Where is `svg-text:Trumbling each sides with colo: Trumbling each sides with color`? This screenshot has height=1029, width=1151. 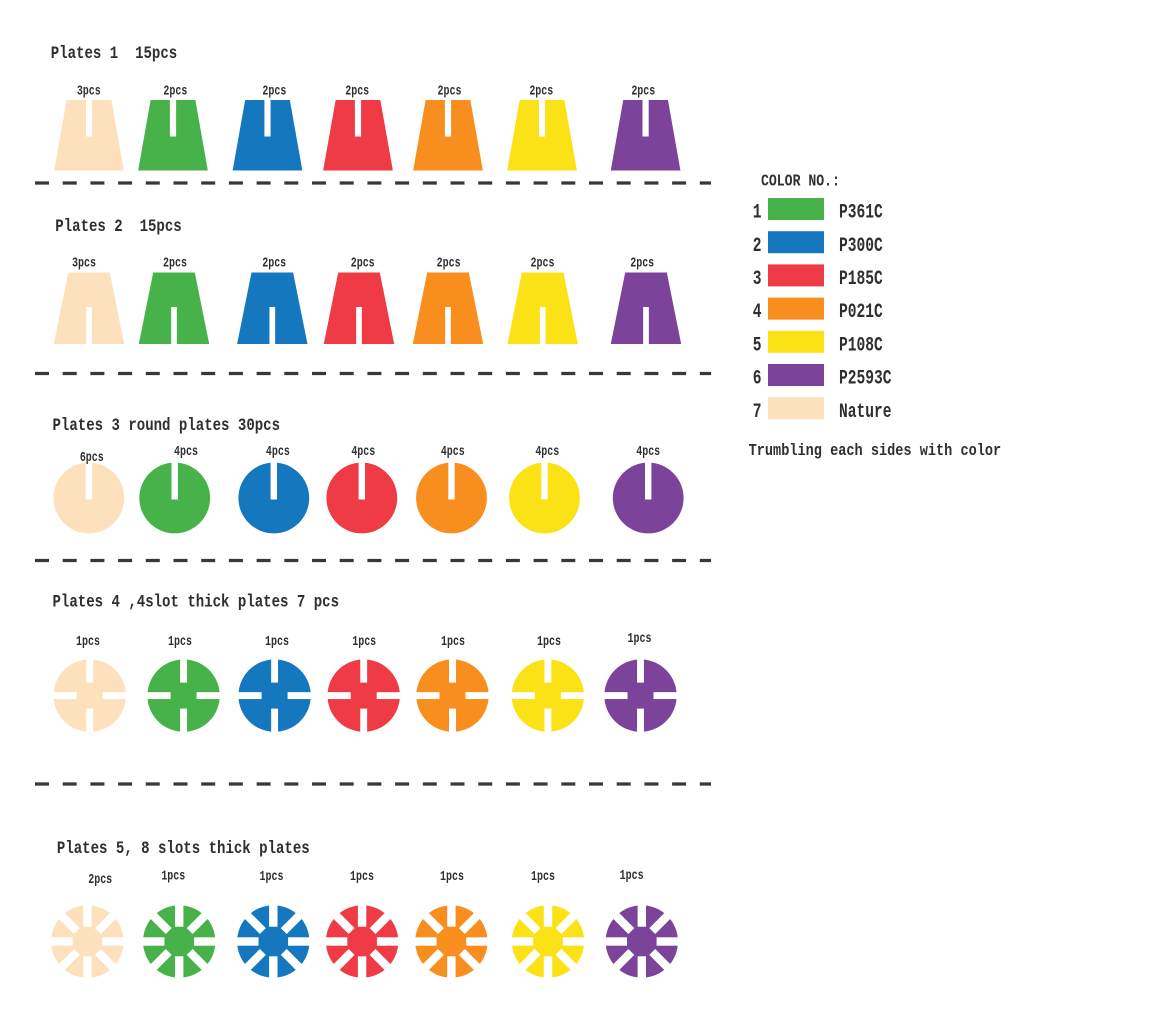 svg-text:Trumbling each sides with colo: Trumbling each sides with color is located at coordinates (875, 451).